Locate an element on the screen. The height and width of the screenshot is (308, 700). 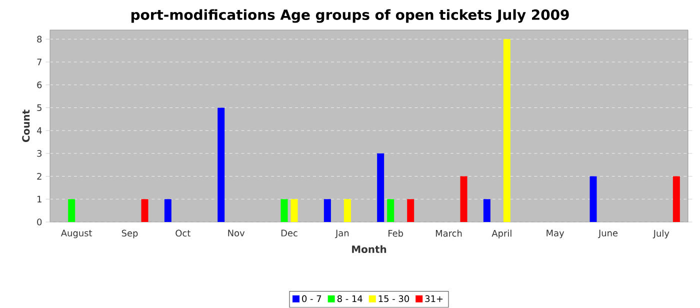
x-tick-label: Jan is located at coordinates (342, 234).